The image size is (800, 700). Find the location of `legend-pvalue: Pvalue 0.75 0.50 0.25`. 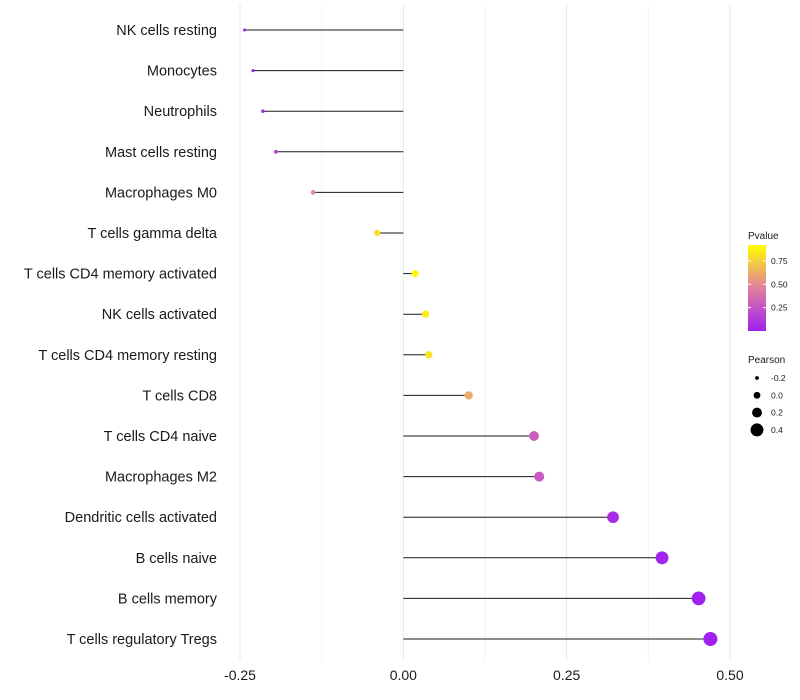

legend-pvalue: Pvalue 0.75 0.50 0.25 is located at coordinates (768, 281).